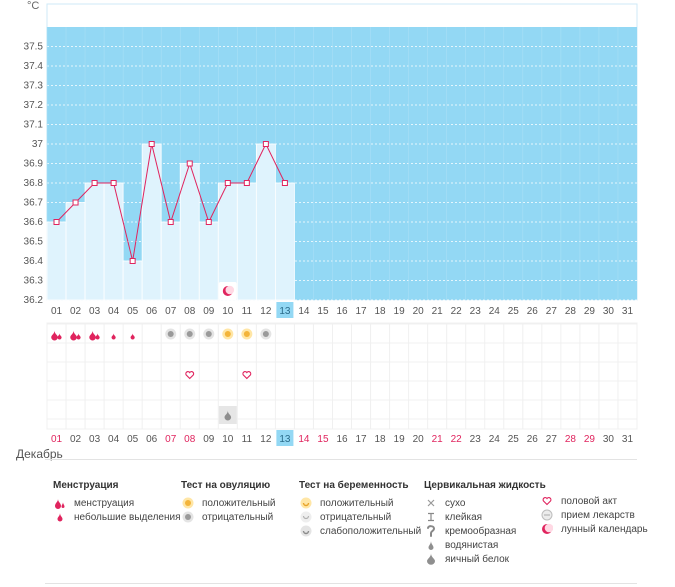 The width and height of the screenshot is (675, 587). I want to click on pill-icon, so click(547, 515).